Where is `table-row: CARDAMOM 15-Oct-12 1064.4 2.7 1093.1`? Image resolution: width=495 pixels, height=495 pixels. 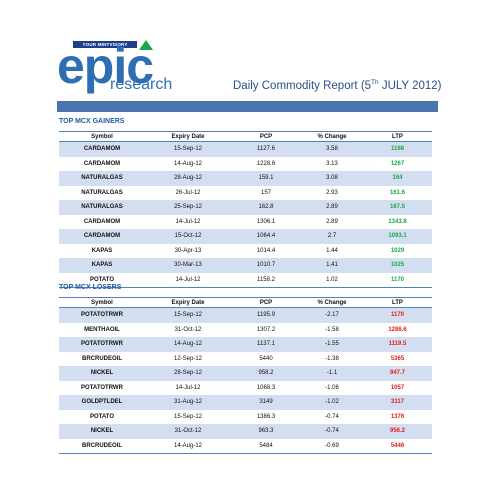
table-row: CARDAMOM 15-Oct-12 1064.4 2.7 1093.1 is located at coordinates (245, 236).